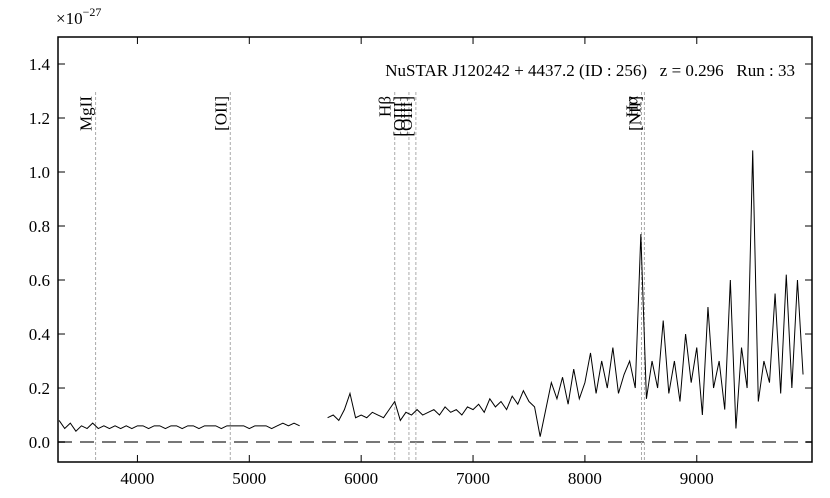  I want to click on y-tick-label: 0.2, so click(39, 388).